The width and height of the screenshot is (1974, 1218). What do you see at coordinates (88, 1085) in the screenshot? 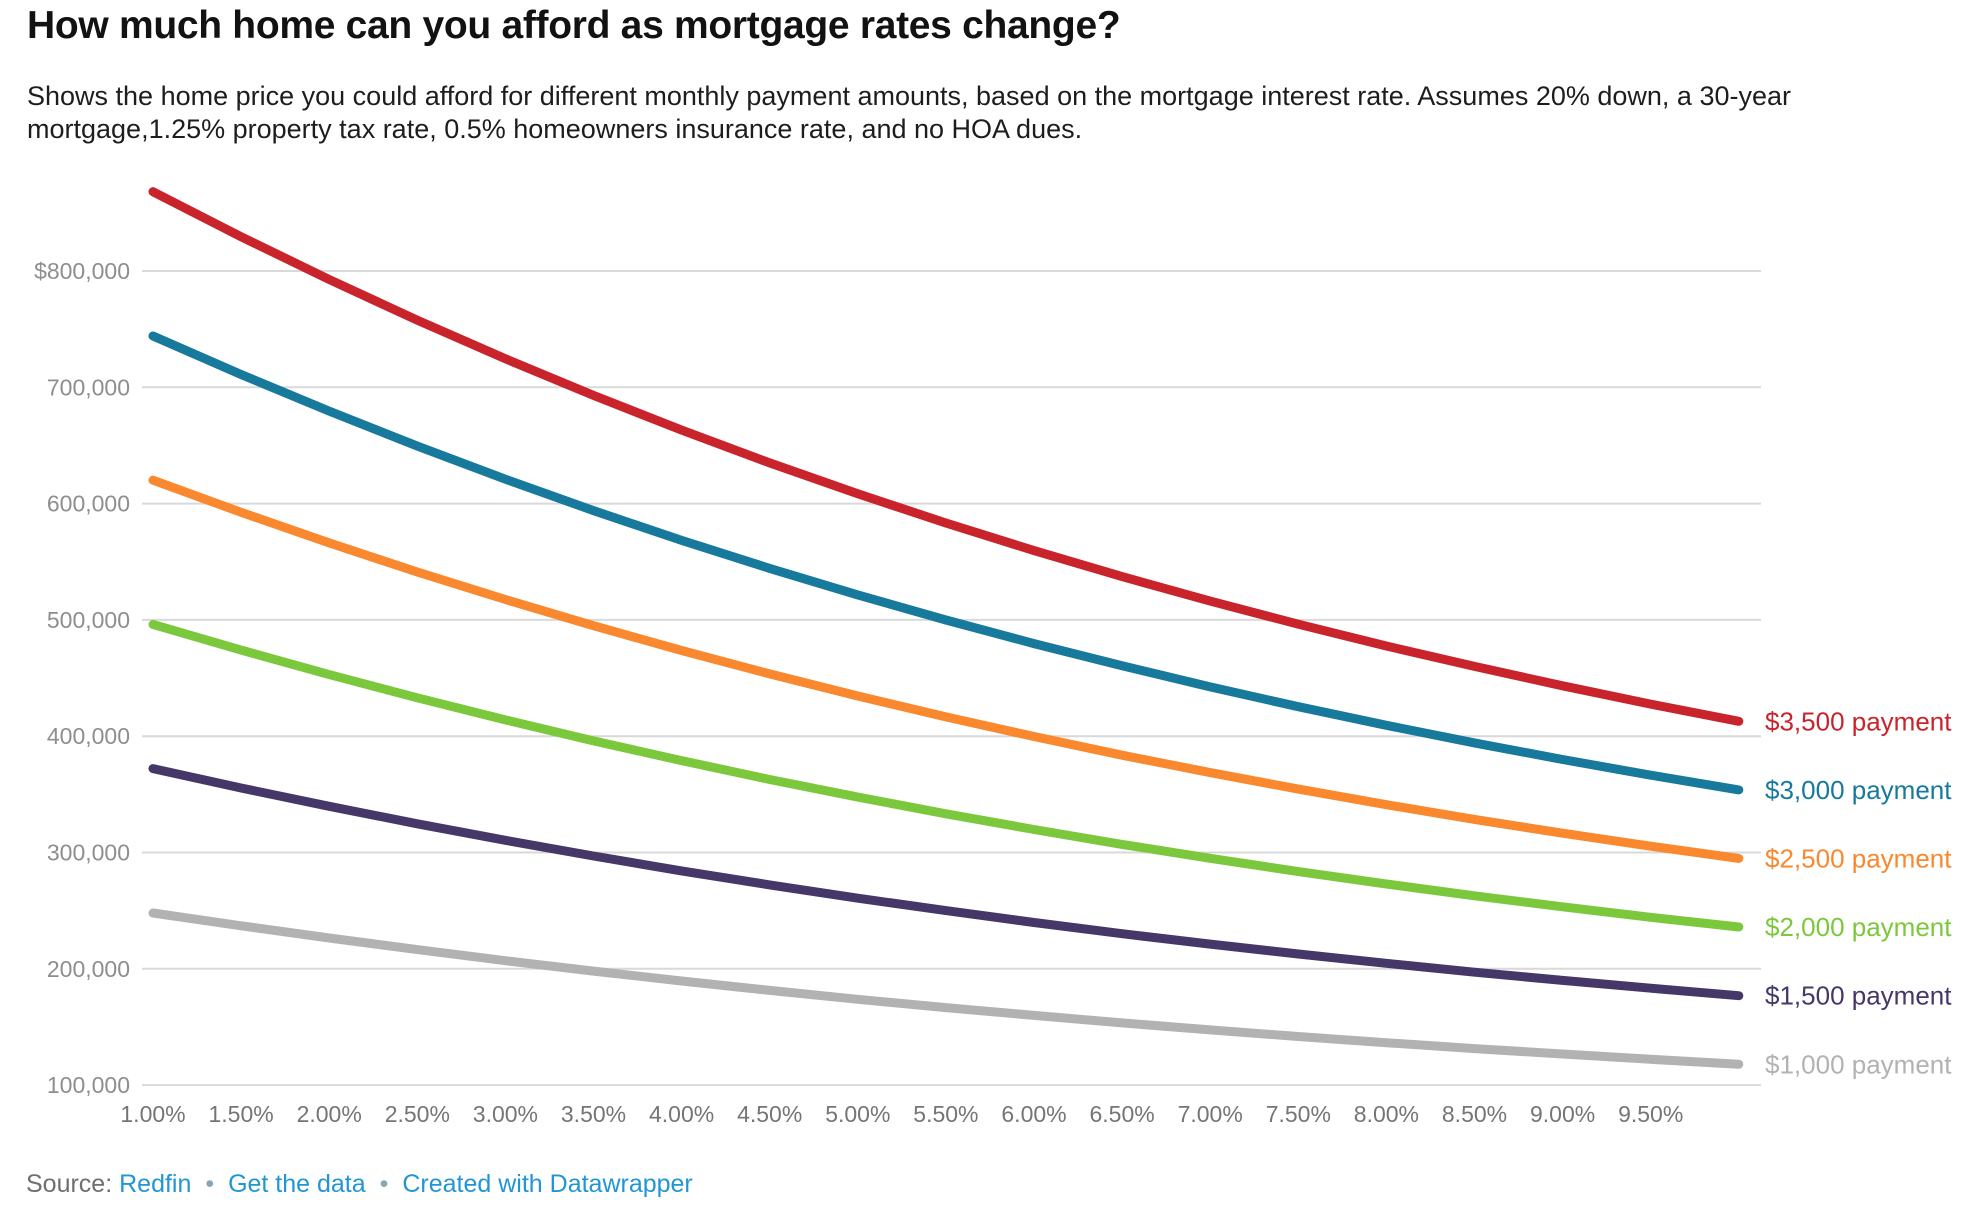
I see `y-axis-label-100000: 100,000` at bounding box center [88, 1085].